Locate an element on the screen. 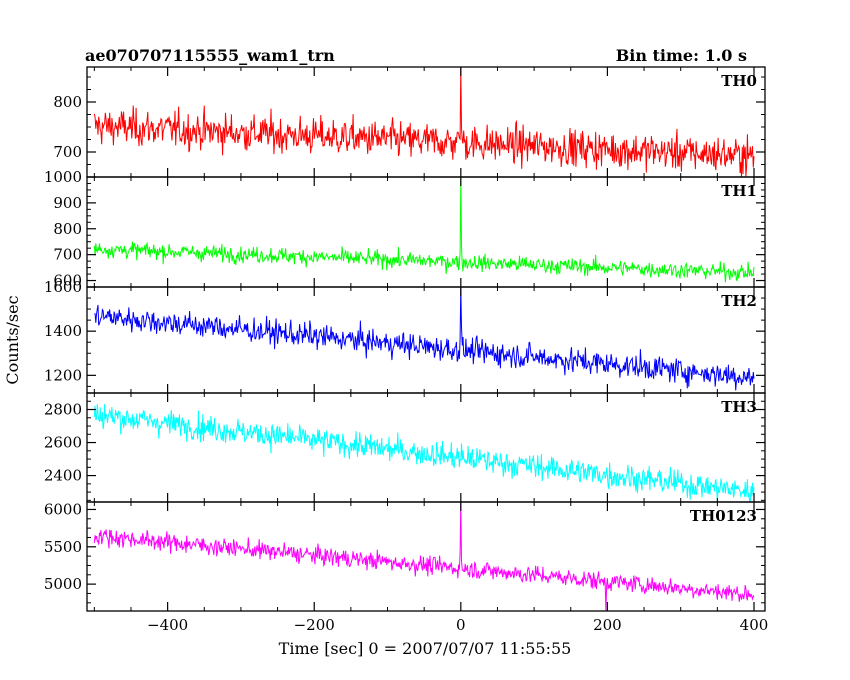 This screenshot has width=850, height=680. y-tick-label: 600 is located at coordinates (67, 281).